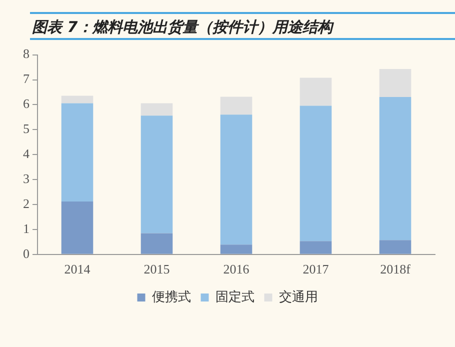 The image size is (455, 347). Describe the element at coordinates (77, 269) in the screenshot. I see `x-tick-label: 2014` at that location.